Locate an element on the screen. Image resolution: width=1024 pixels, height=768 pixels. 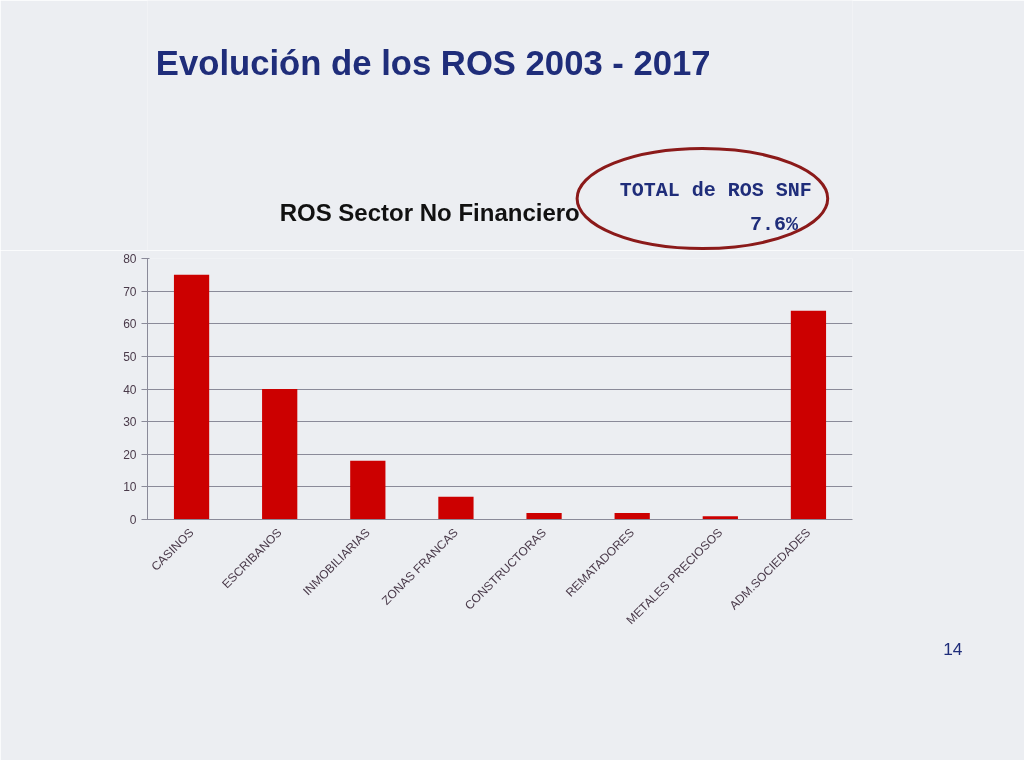
y-tick-label: 0 is located at coordinates (133, 520).